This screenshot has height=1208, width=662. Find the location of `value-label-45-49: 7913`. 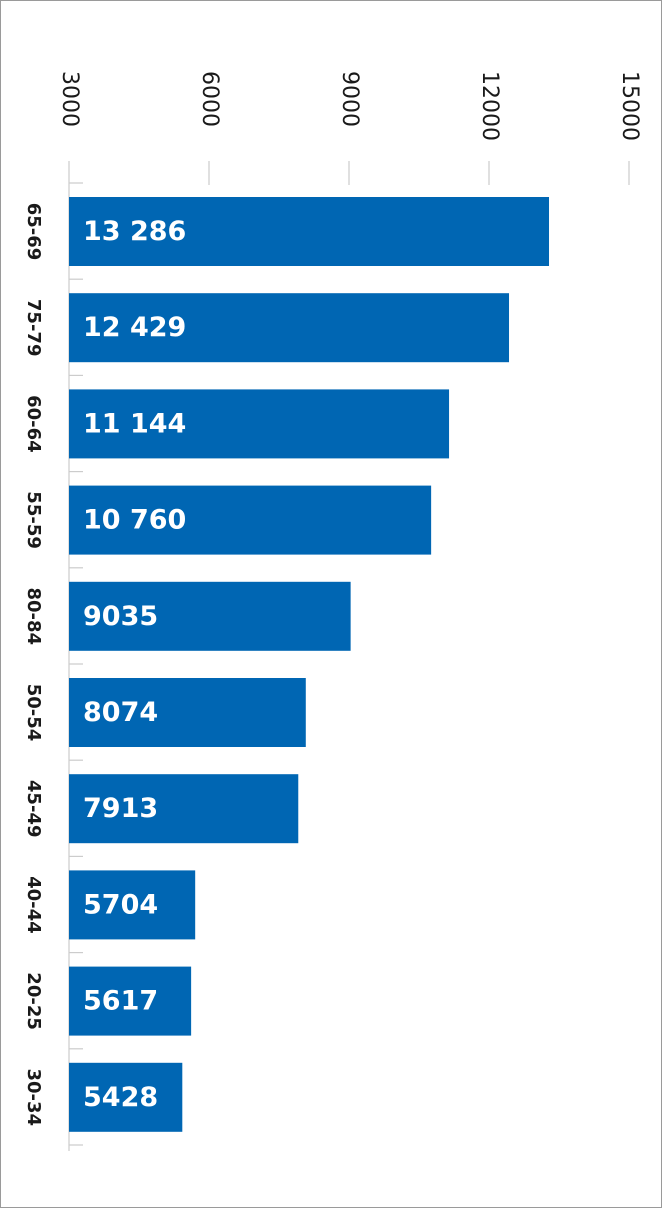

value-label-45-49: 7913 is located at coordinates (120, 808).